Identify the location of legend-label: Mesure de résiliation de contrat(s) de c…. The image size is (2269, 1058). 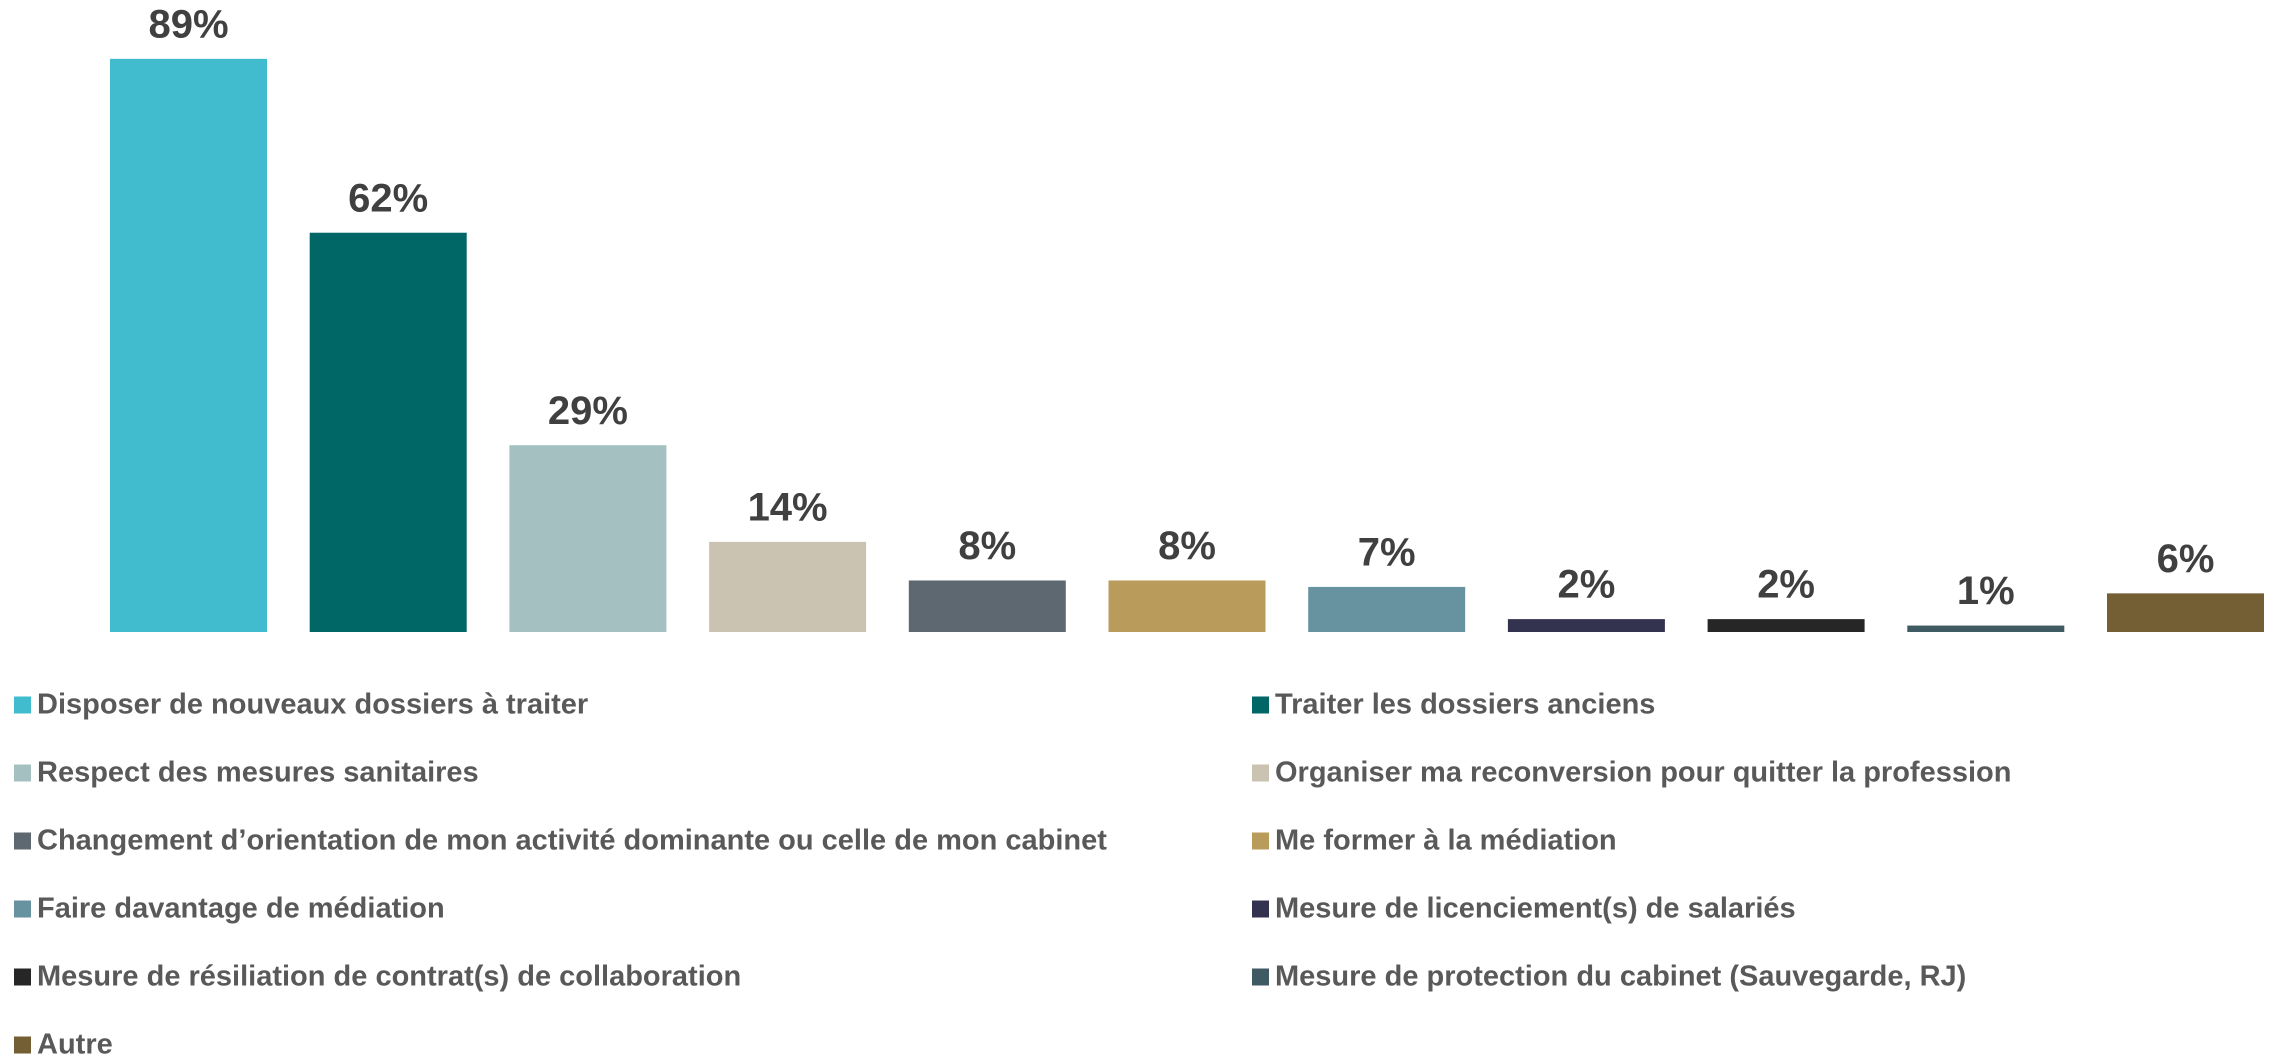
(389, 977).